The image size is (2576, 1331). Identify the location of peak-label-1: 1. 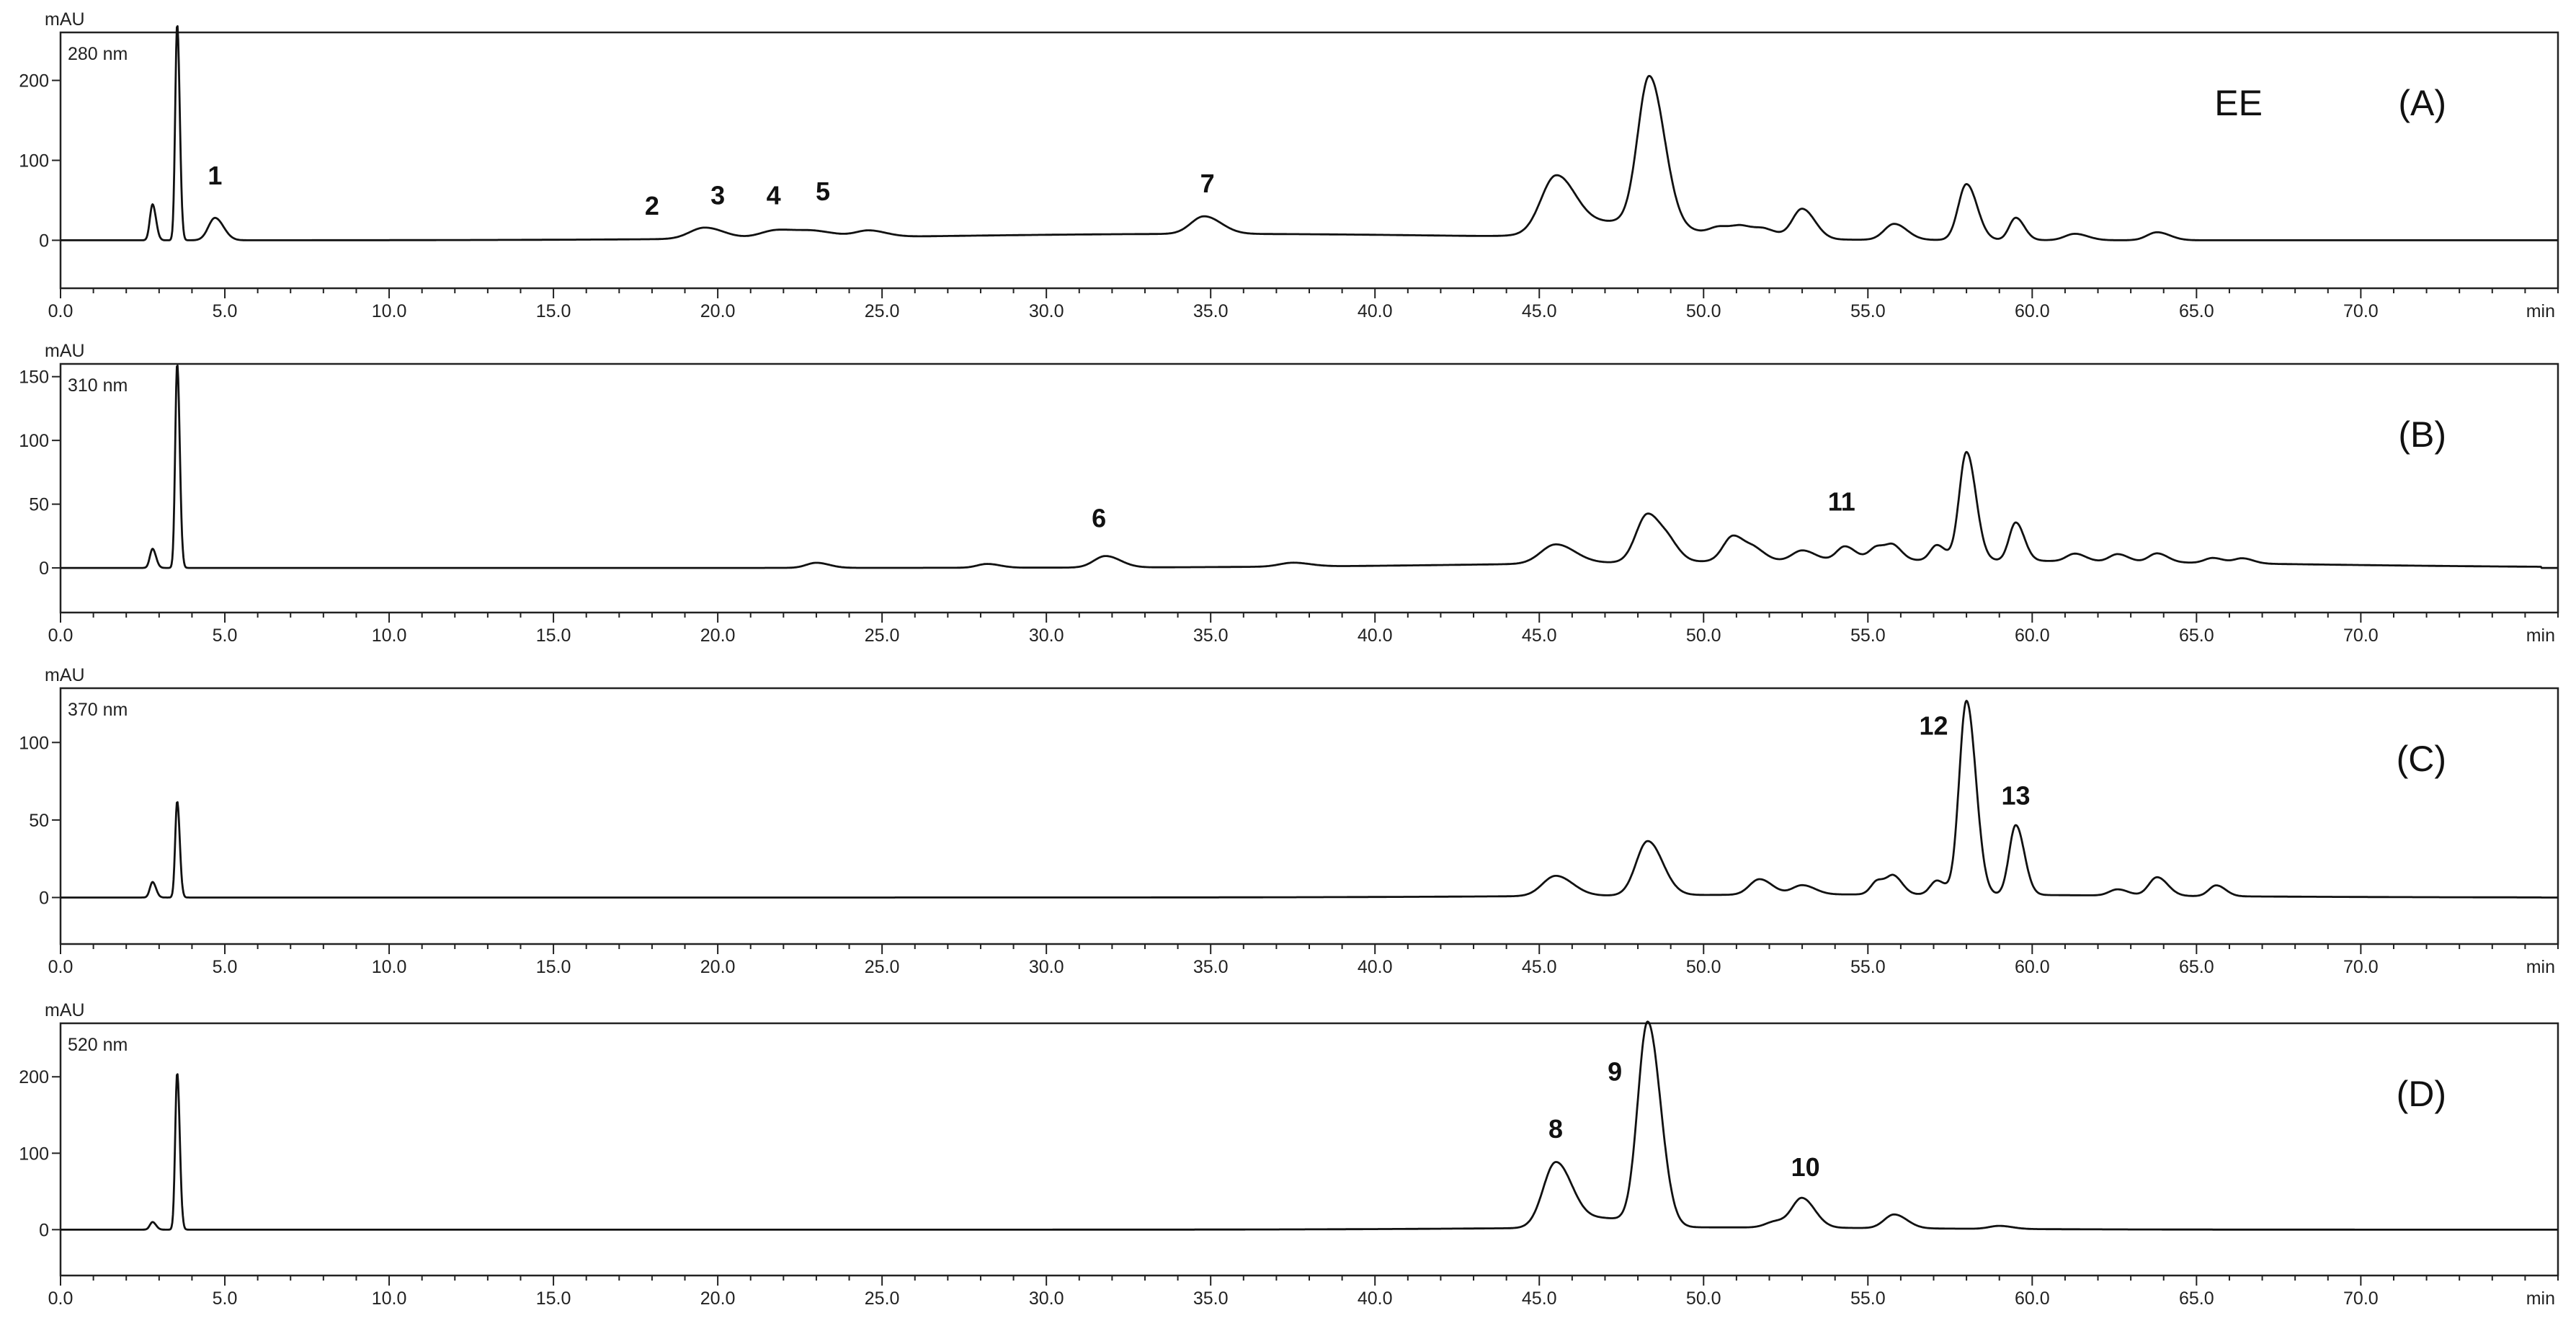
(215, 175).